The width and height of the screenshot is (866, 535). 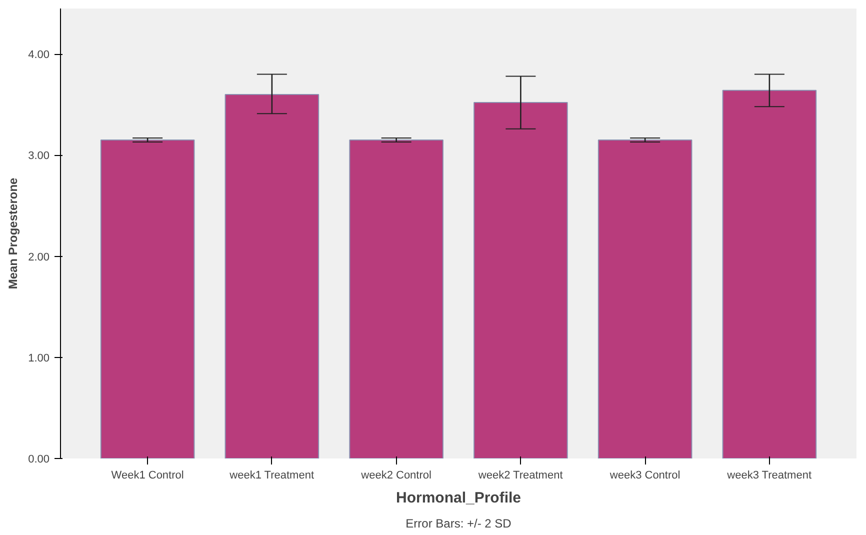 I want to click on y-tick-label: 2.00, so click(x=39, y=257).